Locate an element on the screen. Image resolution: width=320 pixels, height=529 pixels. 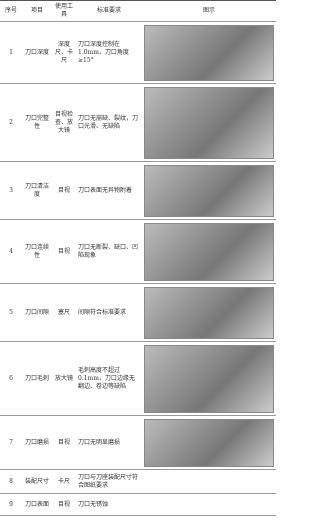
cell: 卡尺 is located at coordinates (64, 481).